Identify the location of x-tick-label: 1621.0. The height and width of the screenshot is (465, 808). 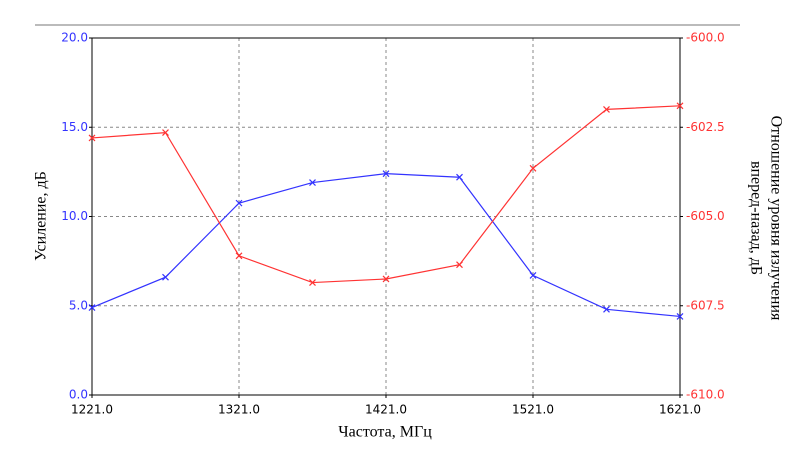
(680, 410).